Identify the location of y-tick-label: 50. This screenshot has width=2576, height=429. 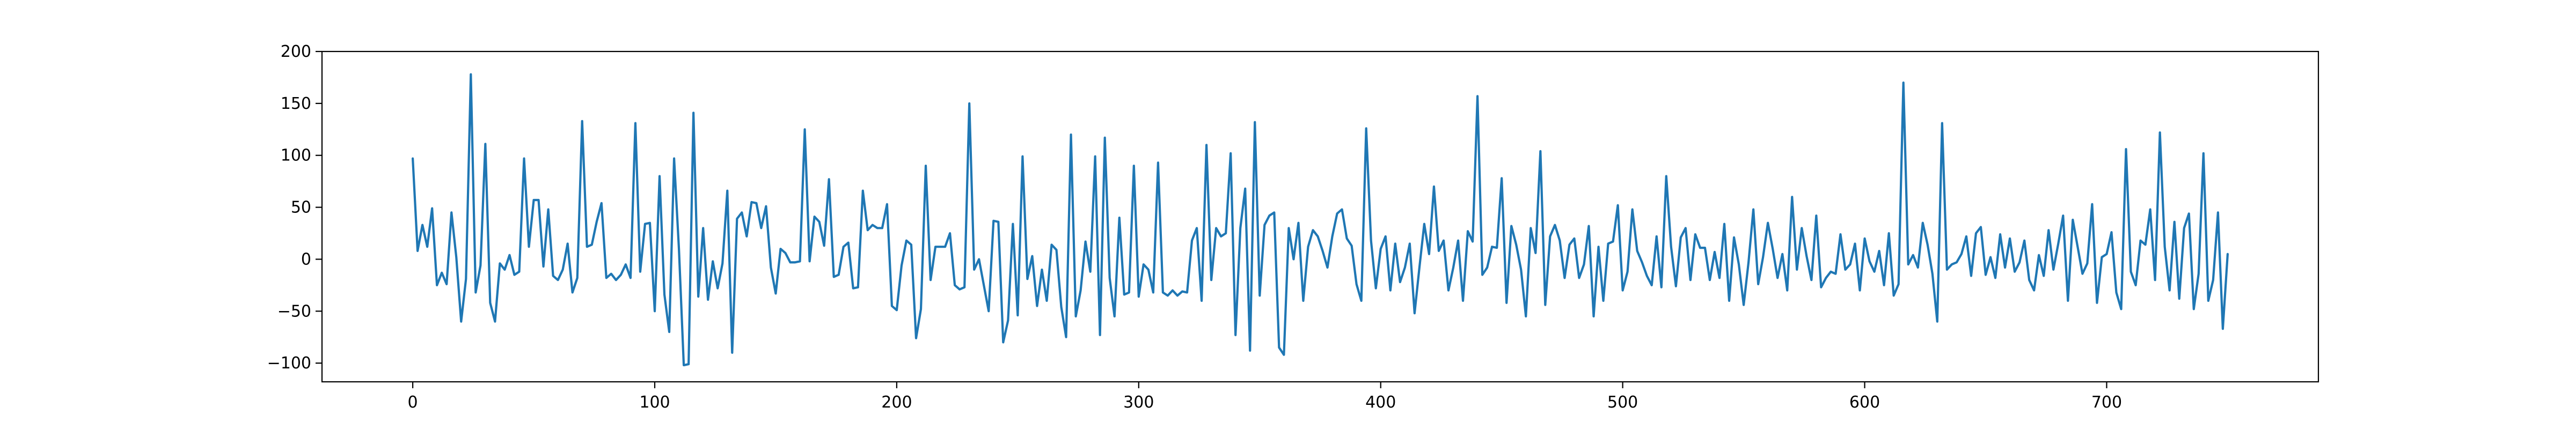
(301, 207).